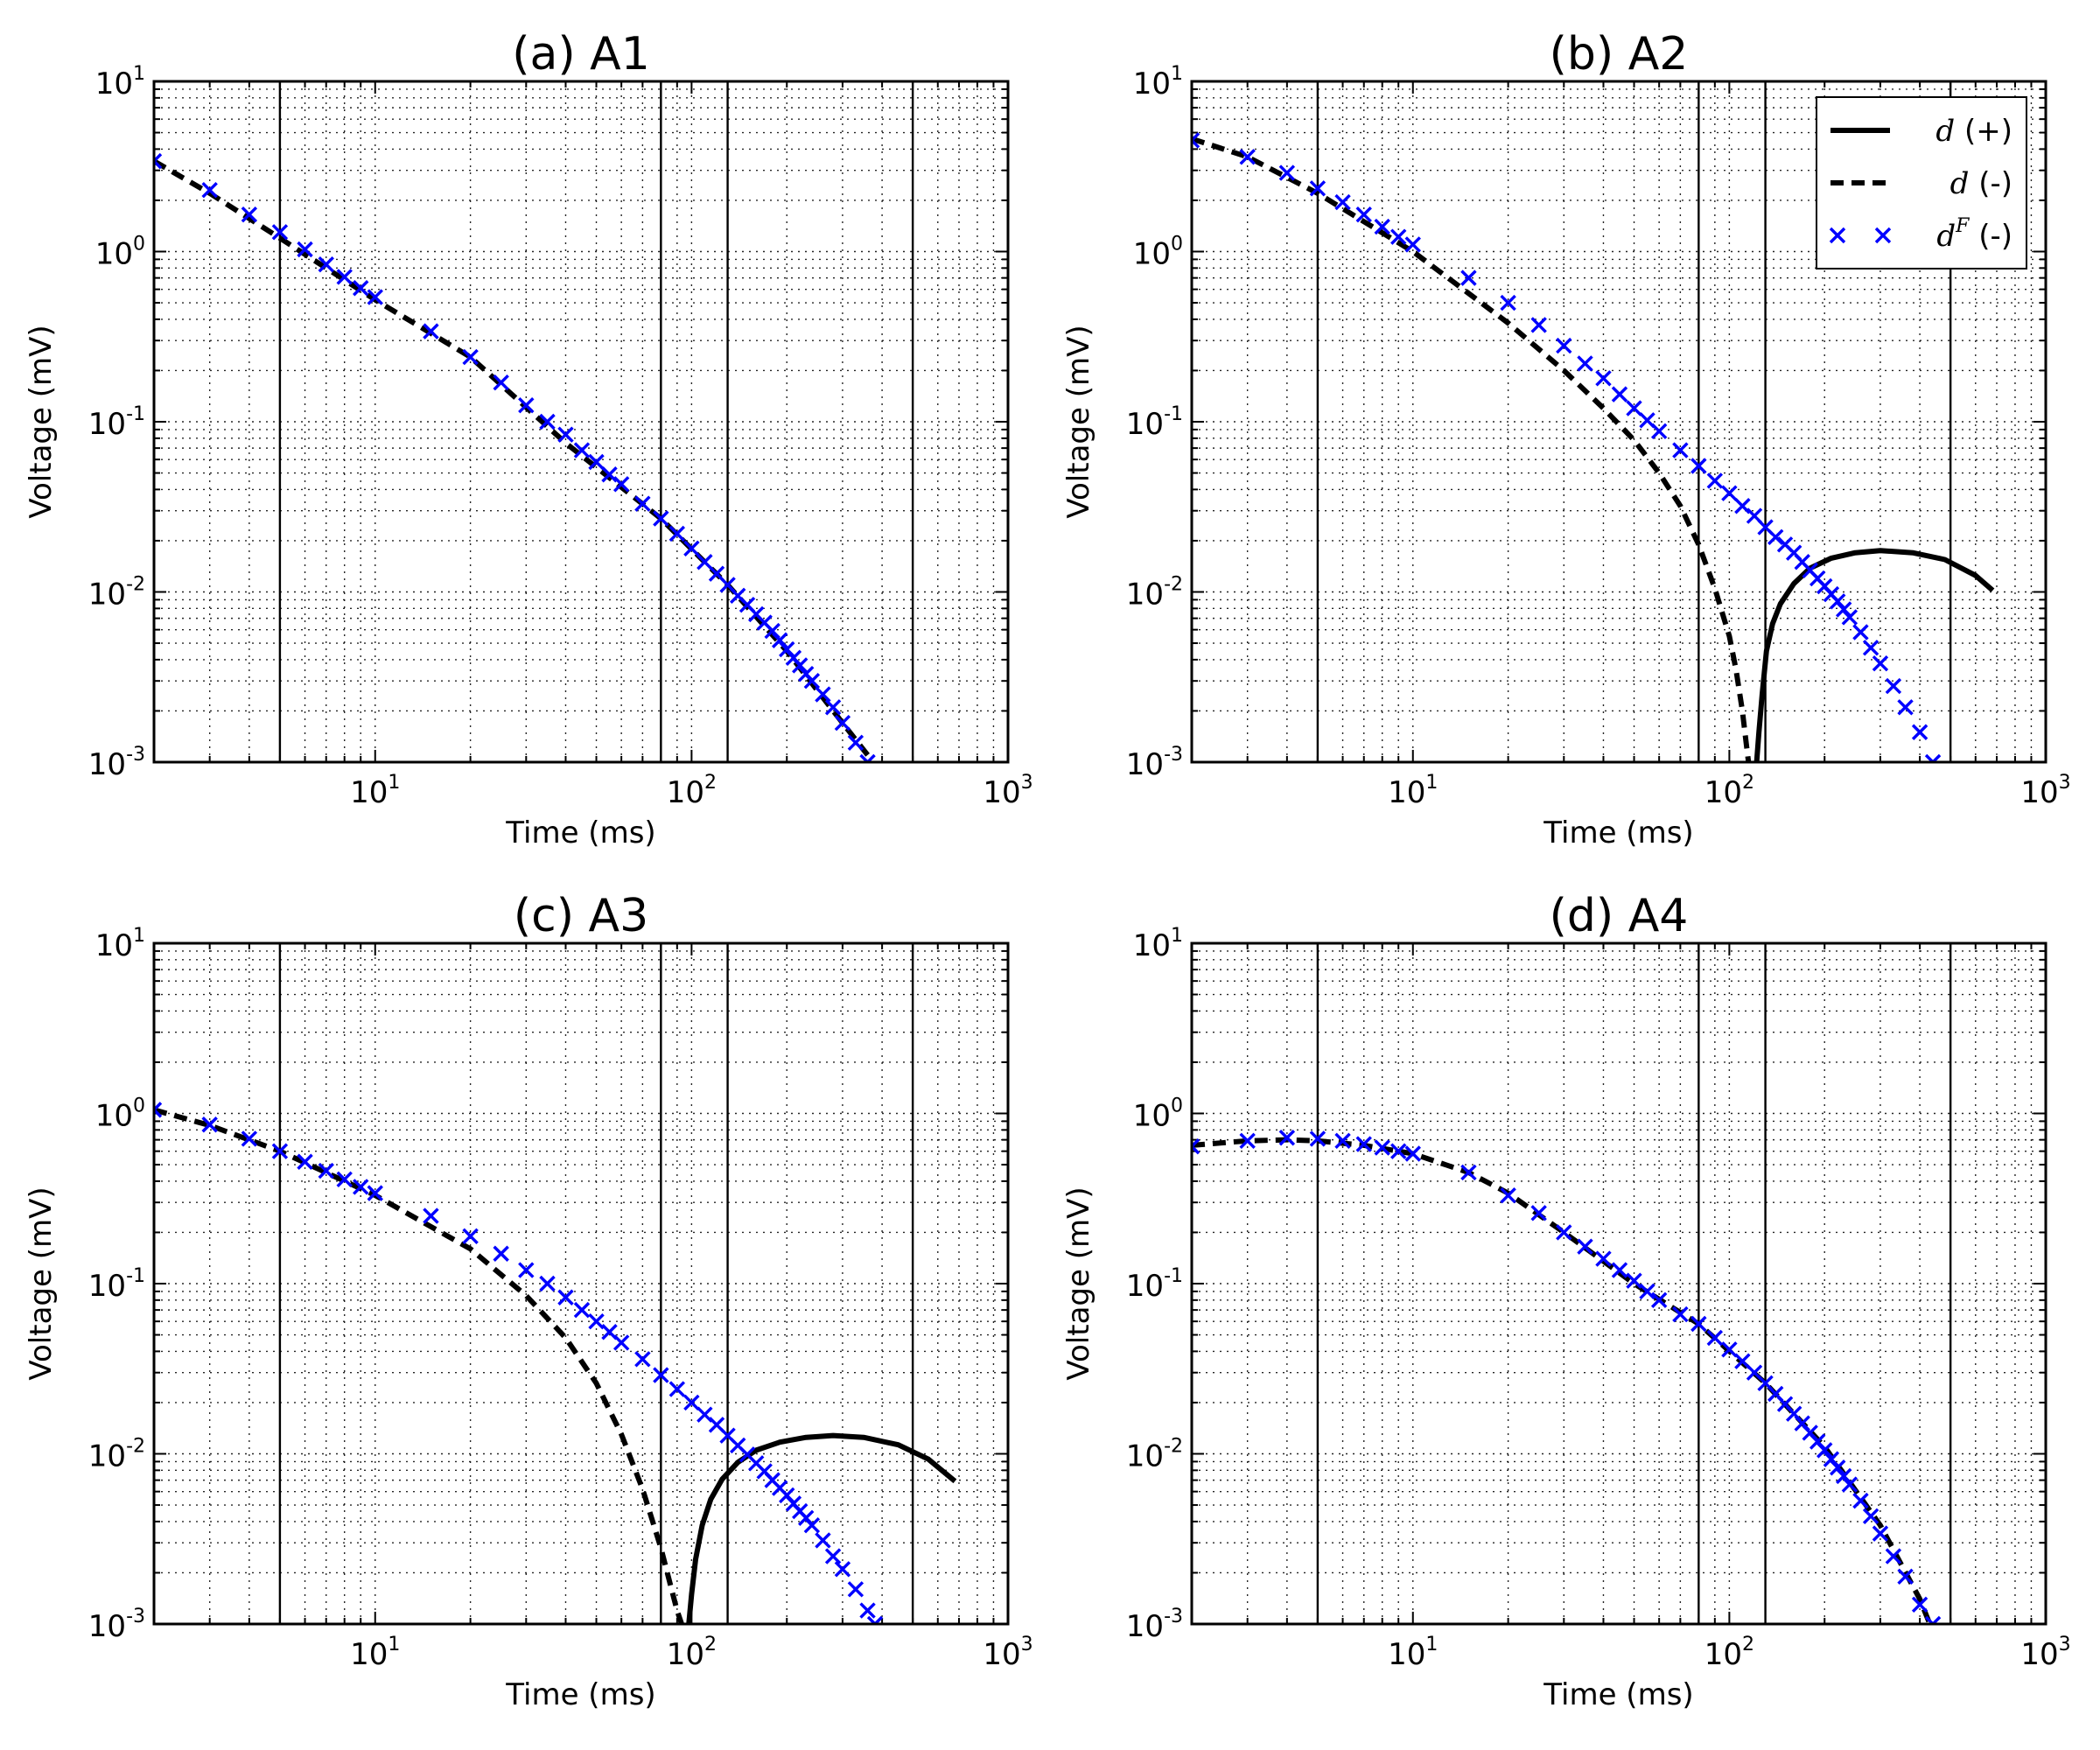  Describe the element at coordinates (1619, 916) in the screenshot. I see `chart-title: (d) A4` at that location.